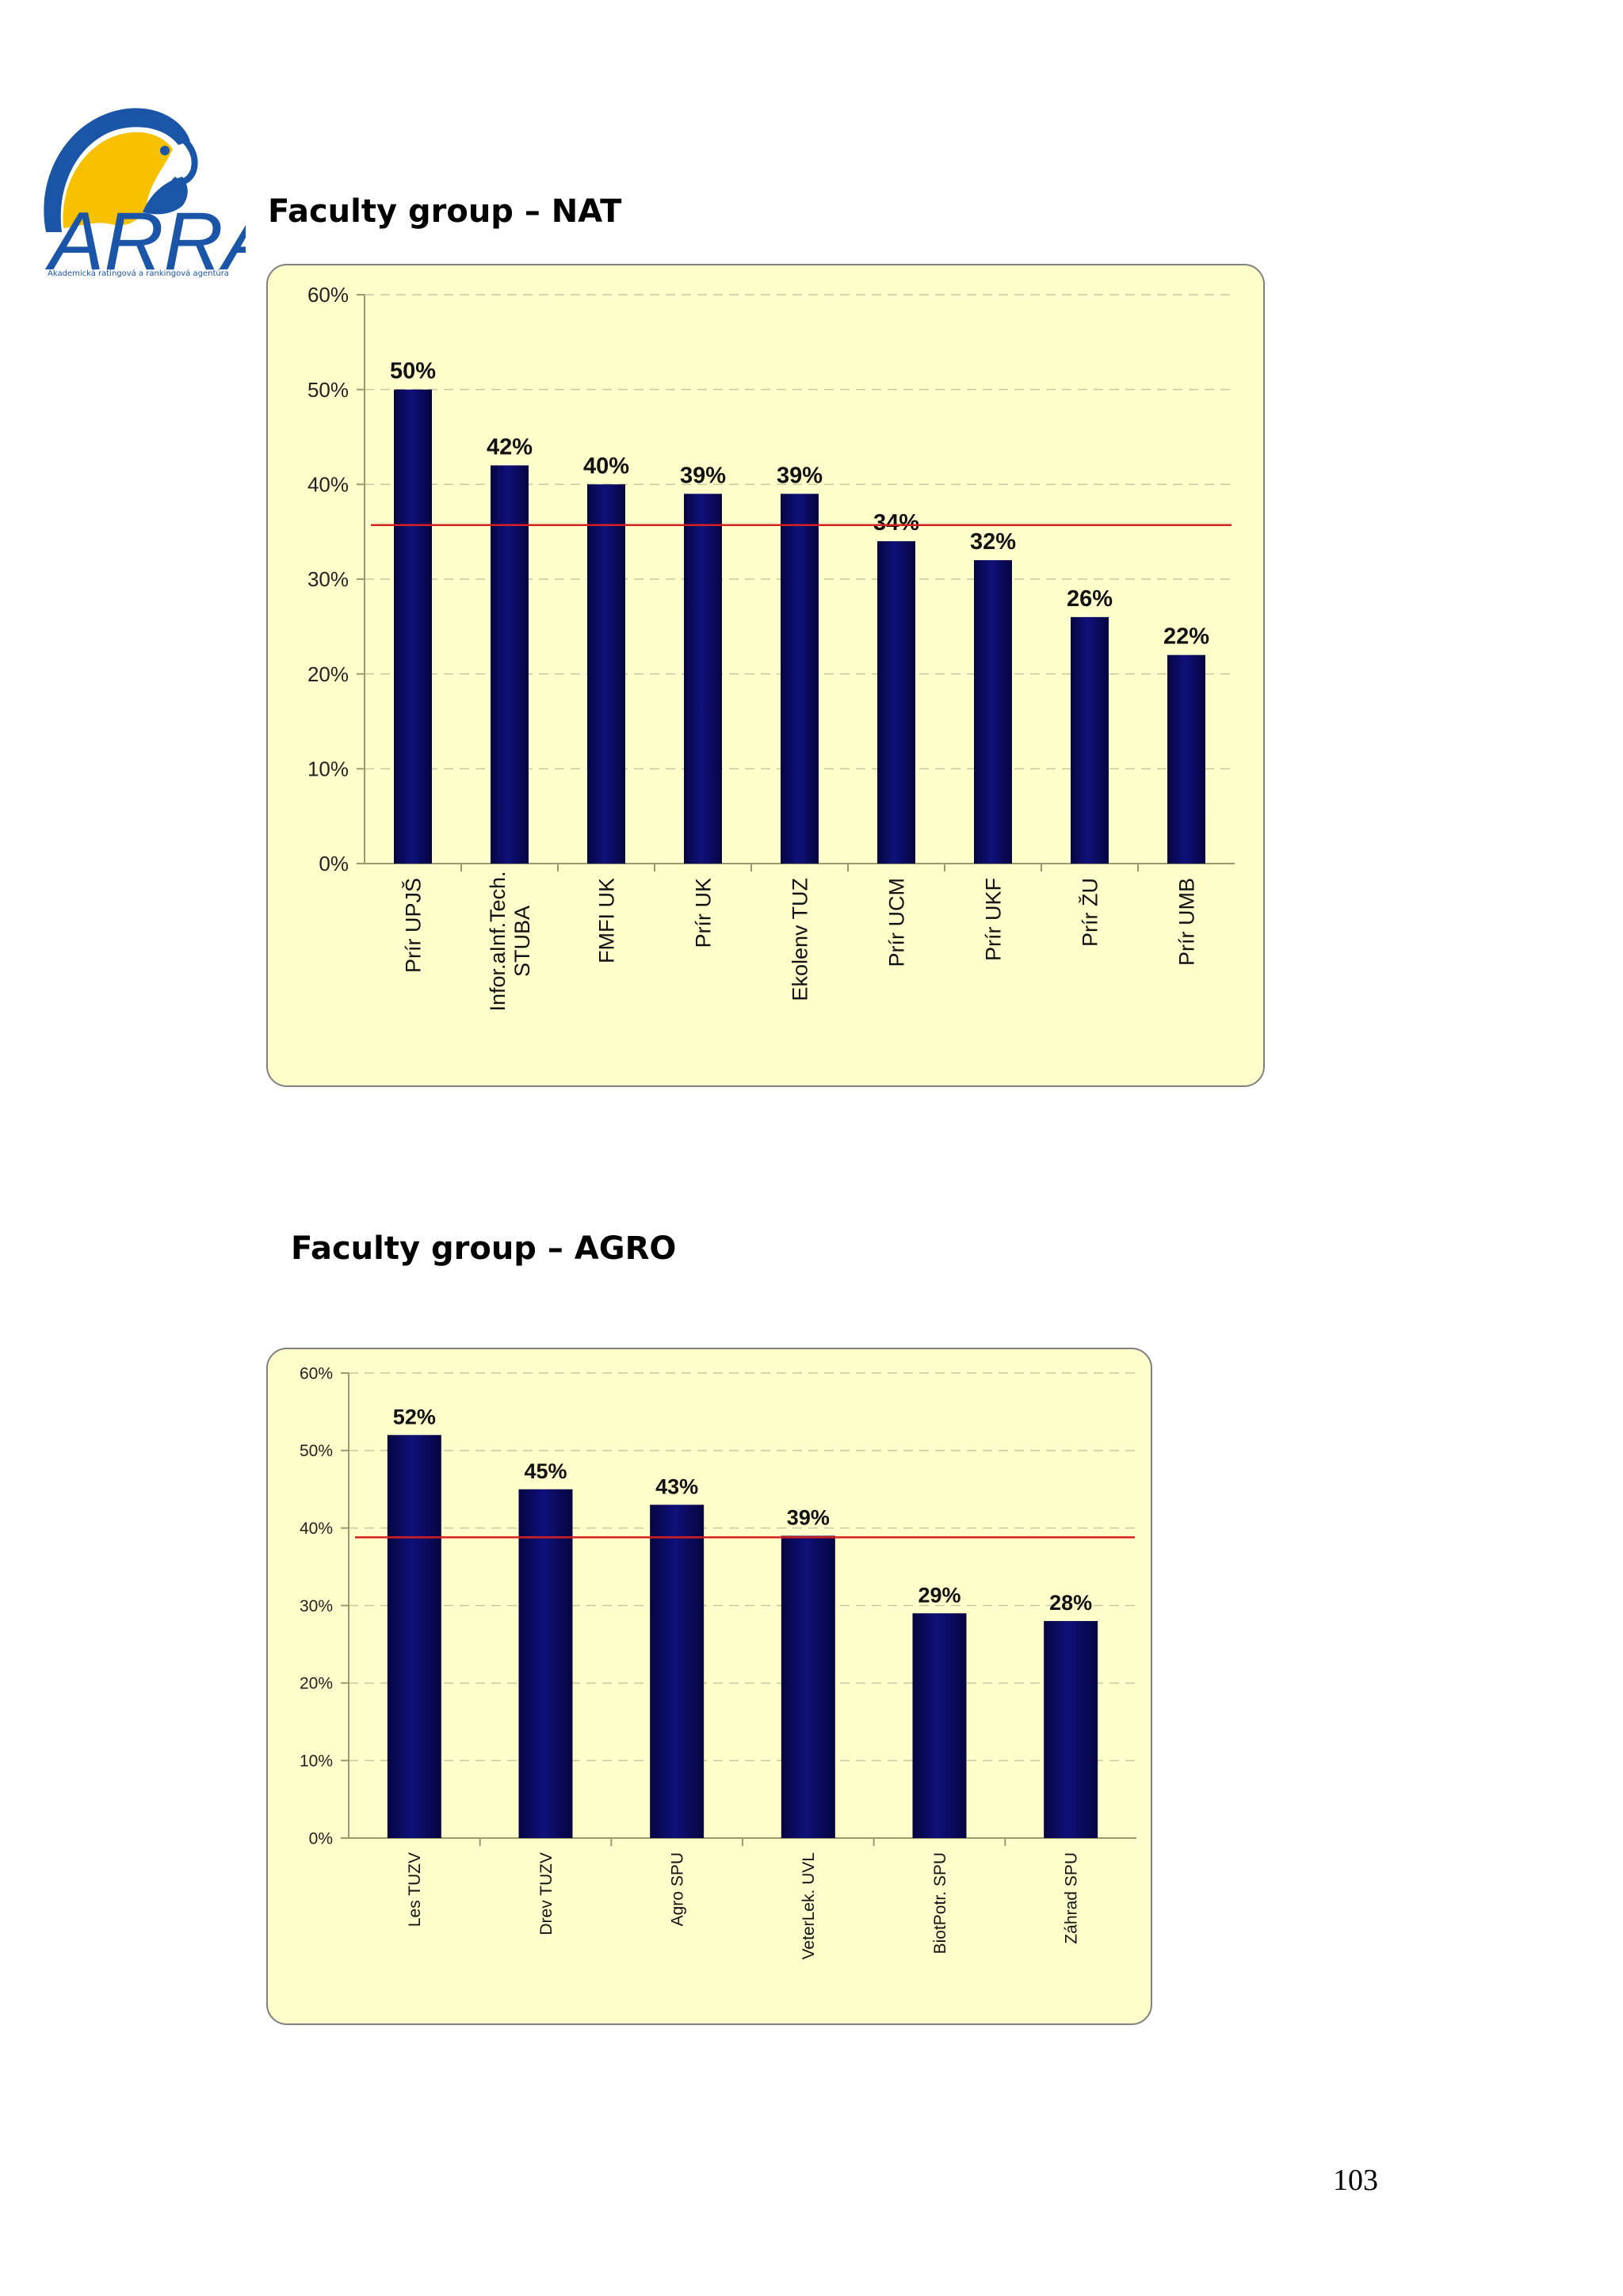 Image resolution: width=1623 pixels, height=2296 pixels. I want to click on category-label-line: FMFI UK, so click(606, 920).